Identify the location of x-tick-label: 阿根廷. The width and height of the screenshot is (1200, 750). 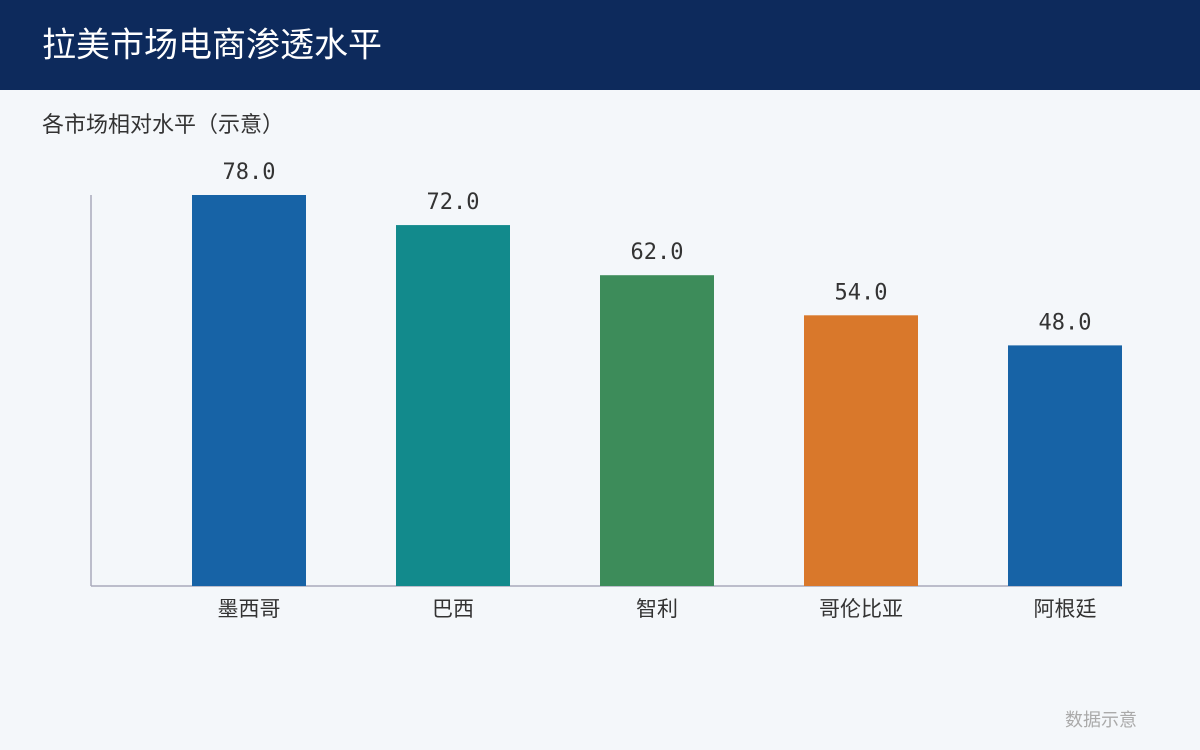
(1065, 609).